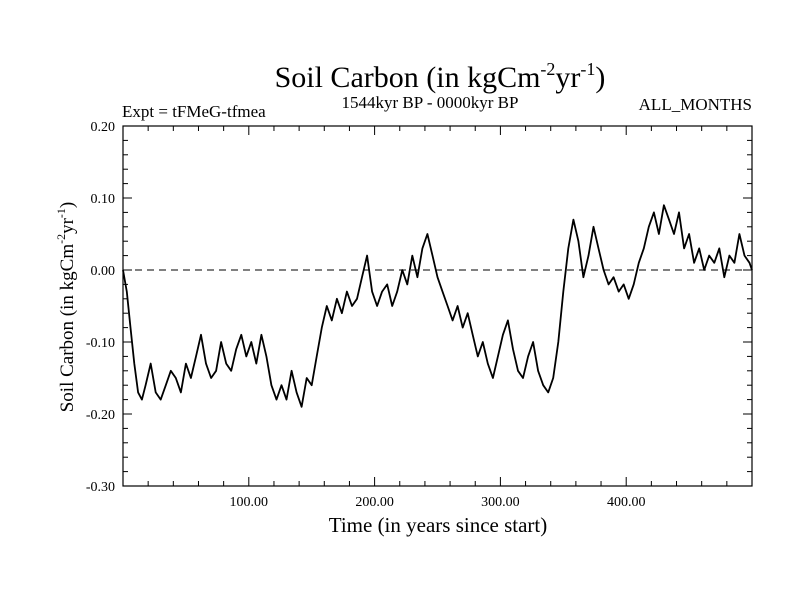  Describe the element at coordinates (440, 76) in the screenshot. I see `chart-title: Soil Carbon (in kgCm-2yr-1)` at that location.